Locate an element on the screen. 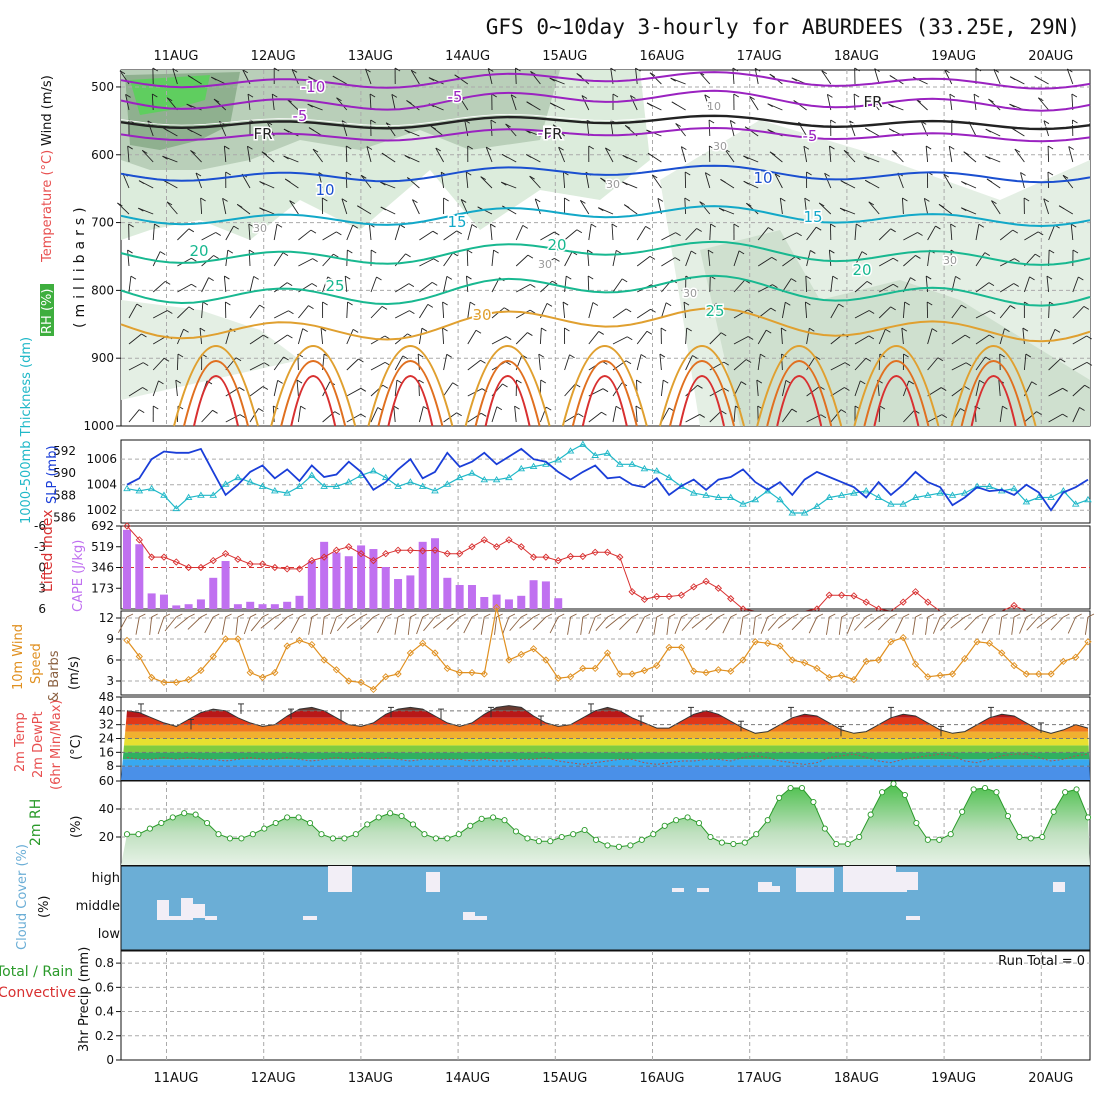  temp2m-bands is located at coordinates (605, 742).